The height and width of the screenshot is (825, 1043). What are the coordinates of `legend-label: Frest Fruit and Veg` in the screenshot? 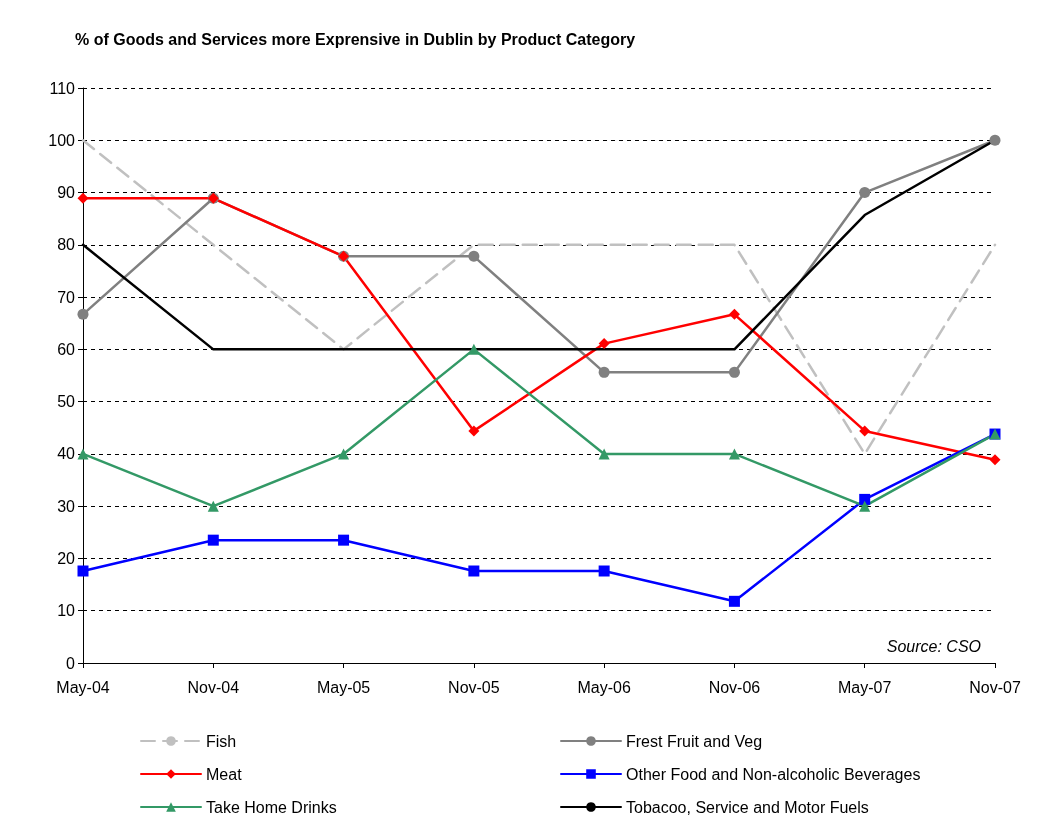 It's located at (694, 741).